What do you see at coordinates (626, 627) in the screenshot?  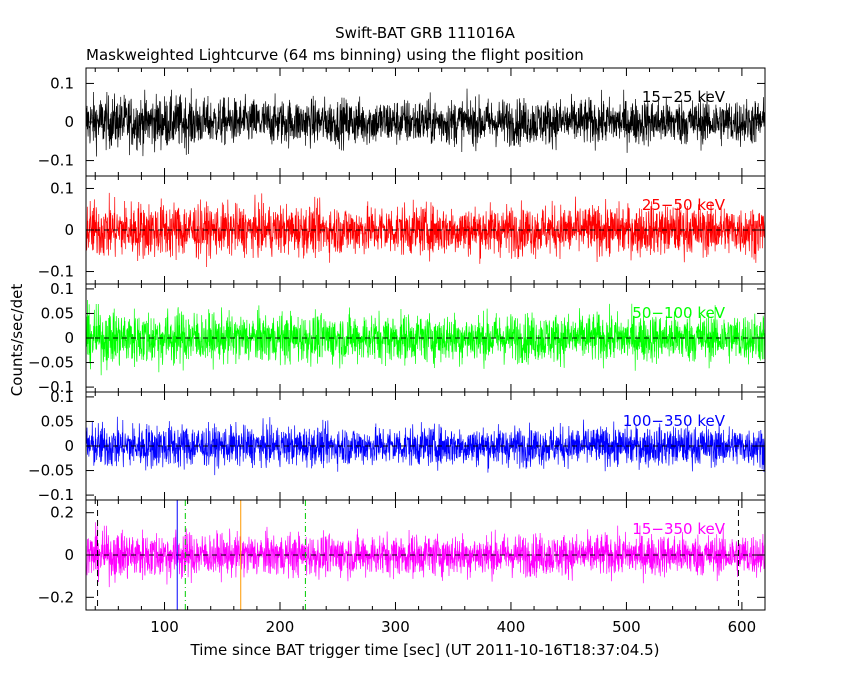 I see `x-tick-label: 500` at bounding box center [626, 627].